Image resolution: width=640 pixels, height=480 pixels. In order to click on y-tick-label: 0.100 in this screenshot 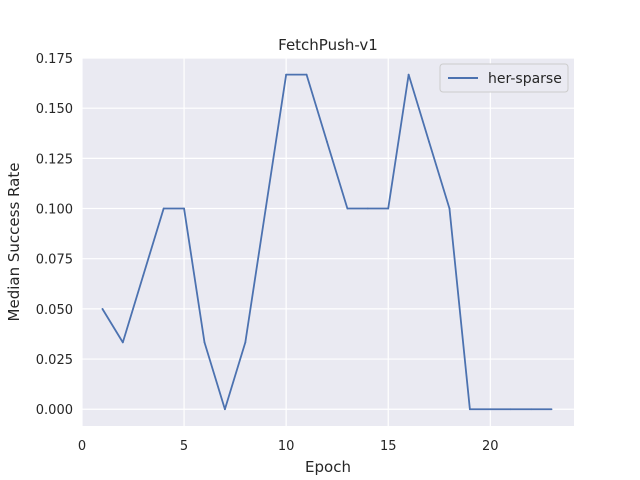, I will do `click(54, 210)`.